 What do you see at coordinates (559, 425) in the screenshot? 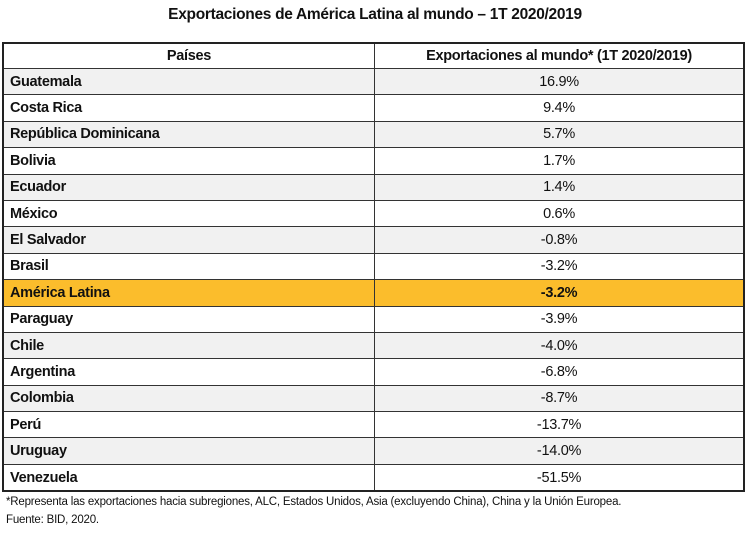
I see `export-value-cell: -13.7%` at bounding box center [559, 425].